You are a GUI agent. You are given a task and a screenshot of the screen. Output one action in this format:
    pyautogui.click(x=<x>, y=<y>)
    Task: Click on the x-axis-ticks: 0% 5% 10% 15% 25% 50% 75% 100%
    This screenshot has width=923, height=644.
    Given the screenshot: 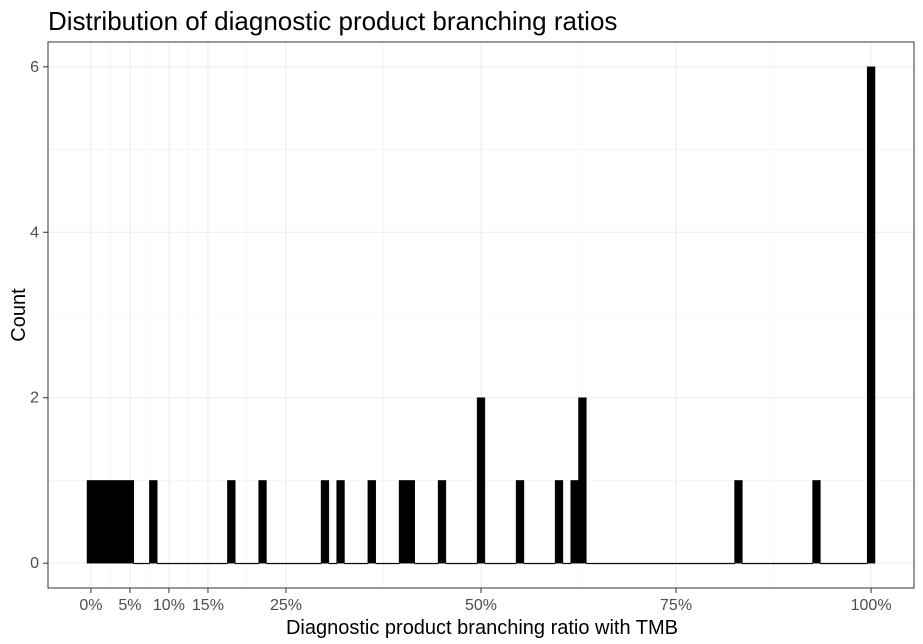 What is the action you would take?
    pyautogui.click(x=485, y=601)
    